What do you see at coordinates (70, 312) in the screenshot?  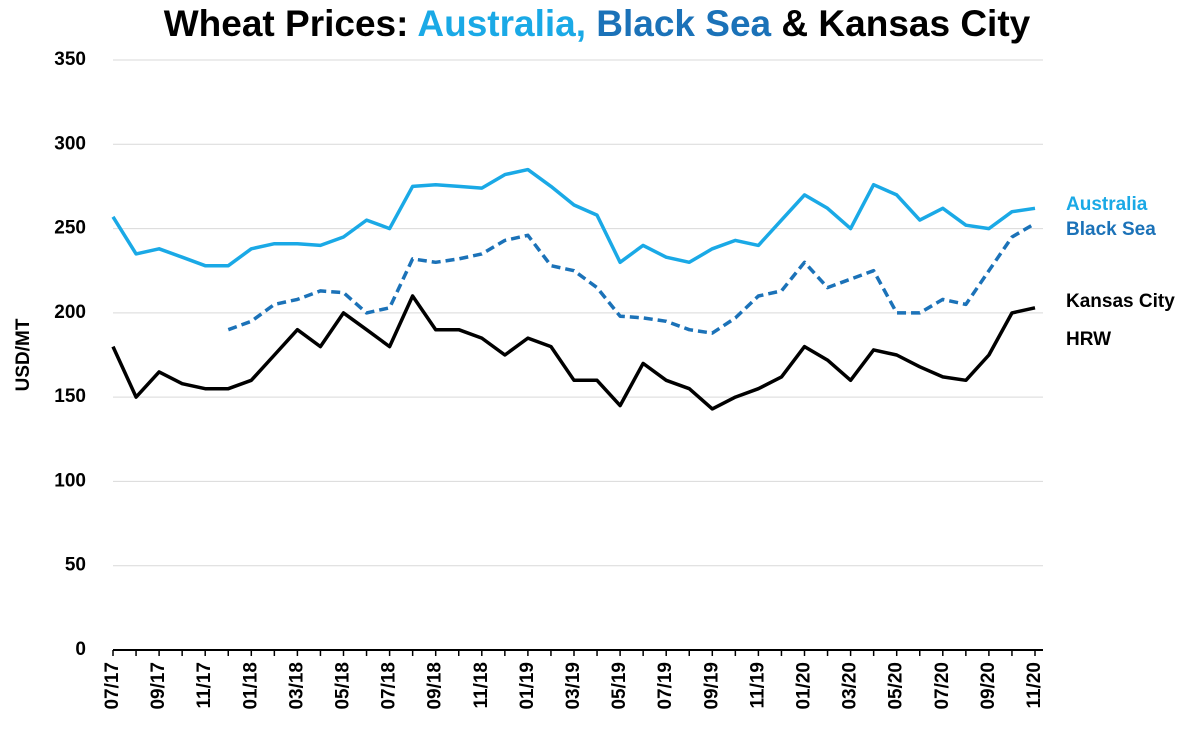 I see `y-tick-label: 200` at bounding box center [70, 312].